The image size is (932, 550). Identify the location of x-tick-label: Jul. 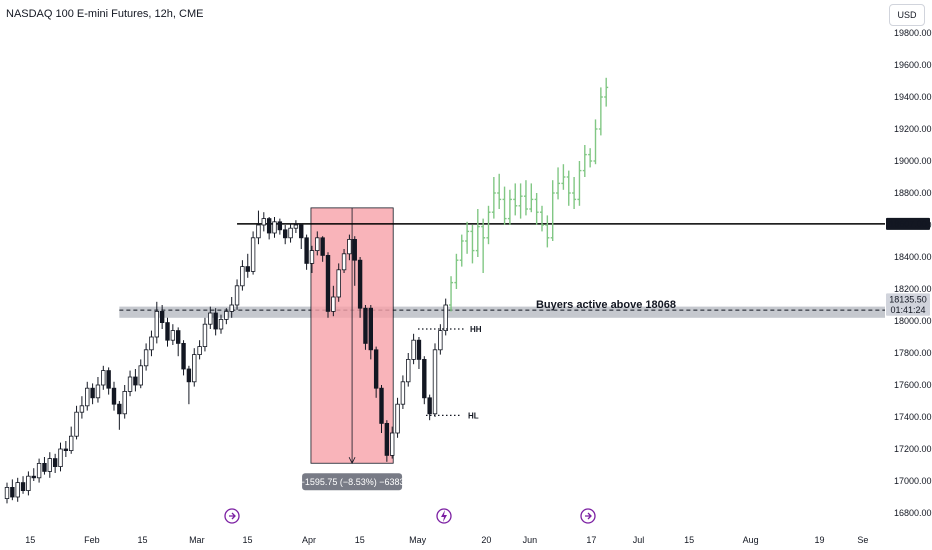
(639, 540).